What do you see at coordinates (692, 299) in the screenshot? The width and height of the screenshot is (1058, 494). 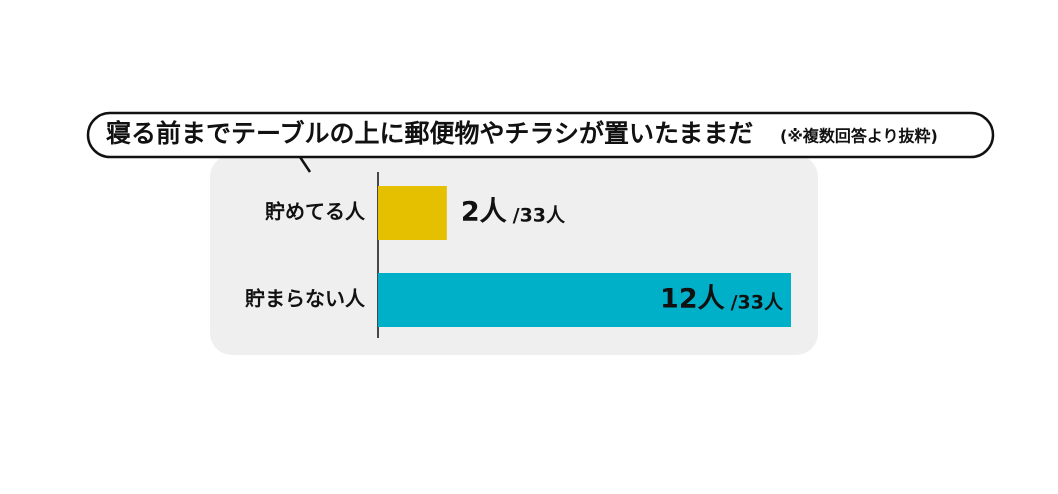 I see `value-label: 12人` at bounding box center [692, 299].